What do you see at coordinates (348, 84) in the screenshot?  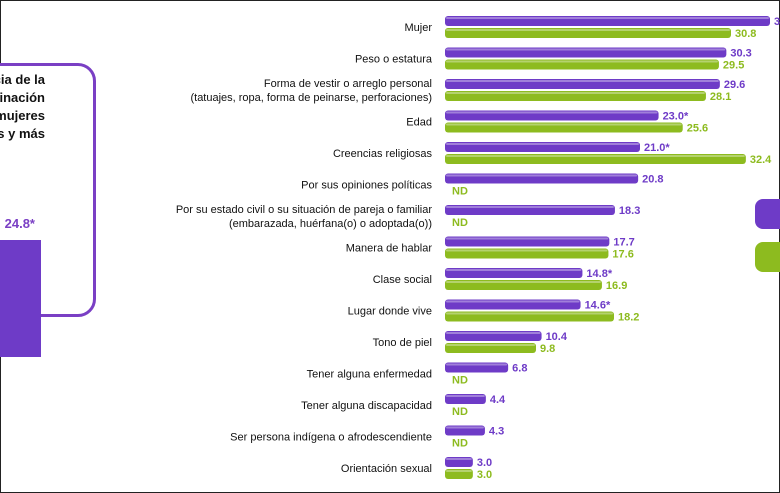 I see `category-label: Forma de vestir o arreglo personal` at bounding box center [348, 84].